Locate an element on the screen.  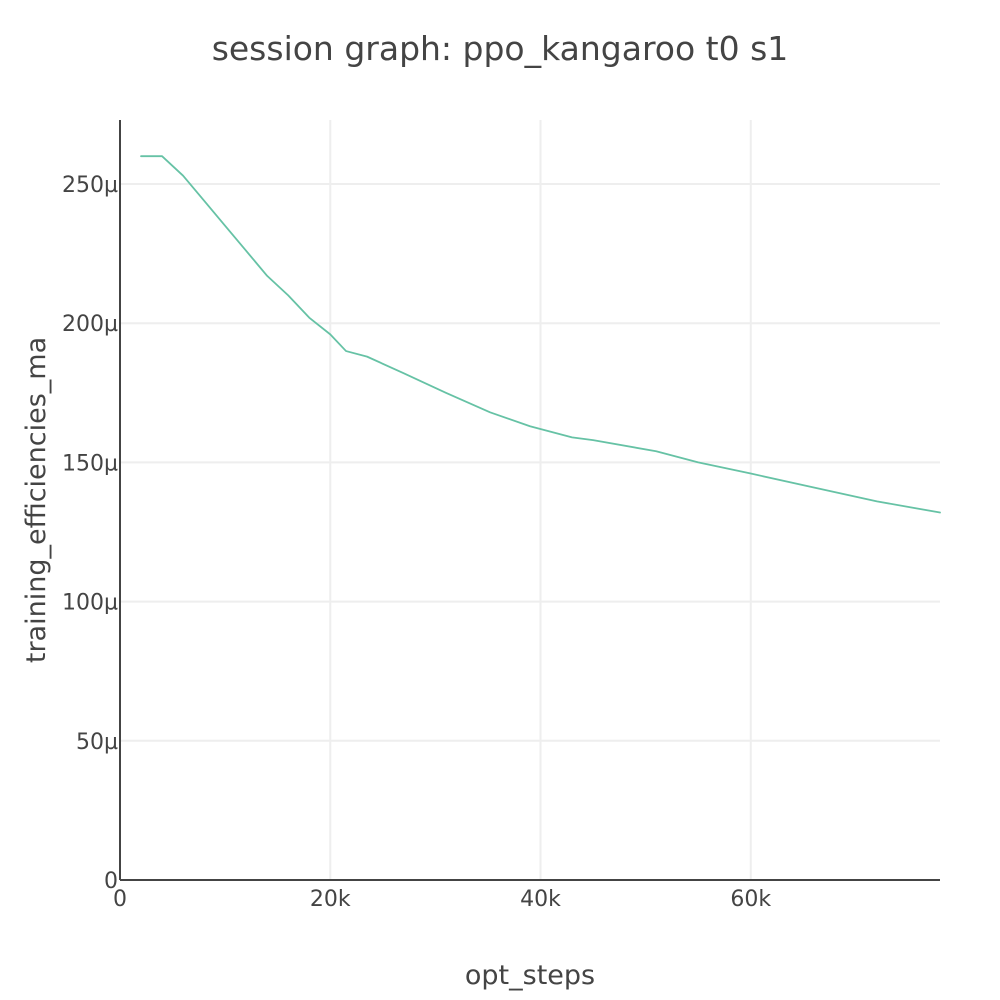
y-tick-label: 100µ is located at coordinates (90, 603).